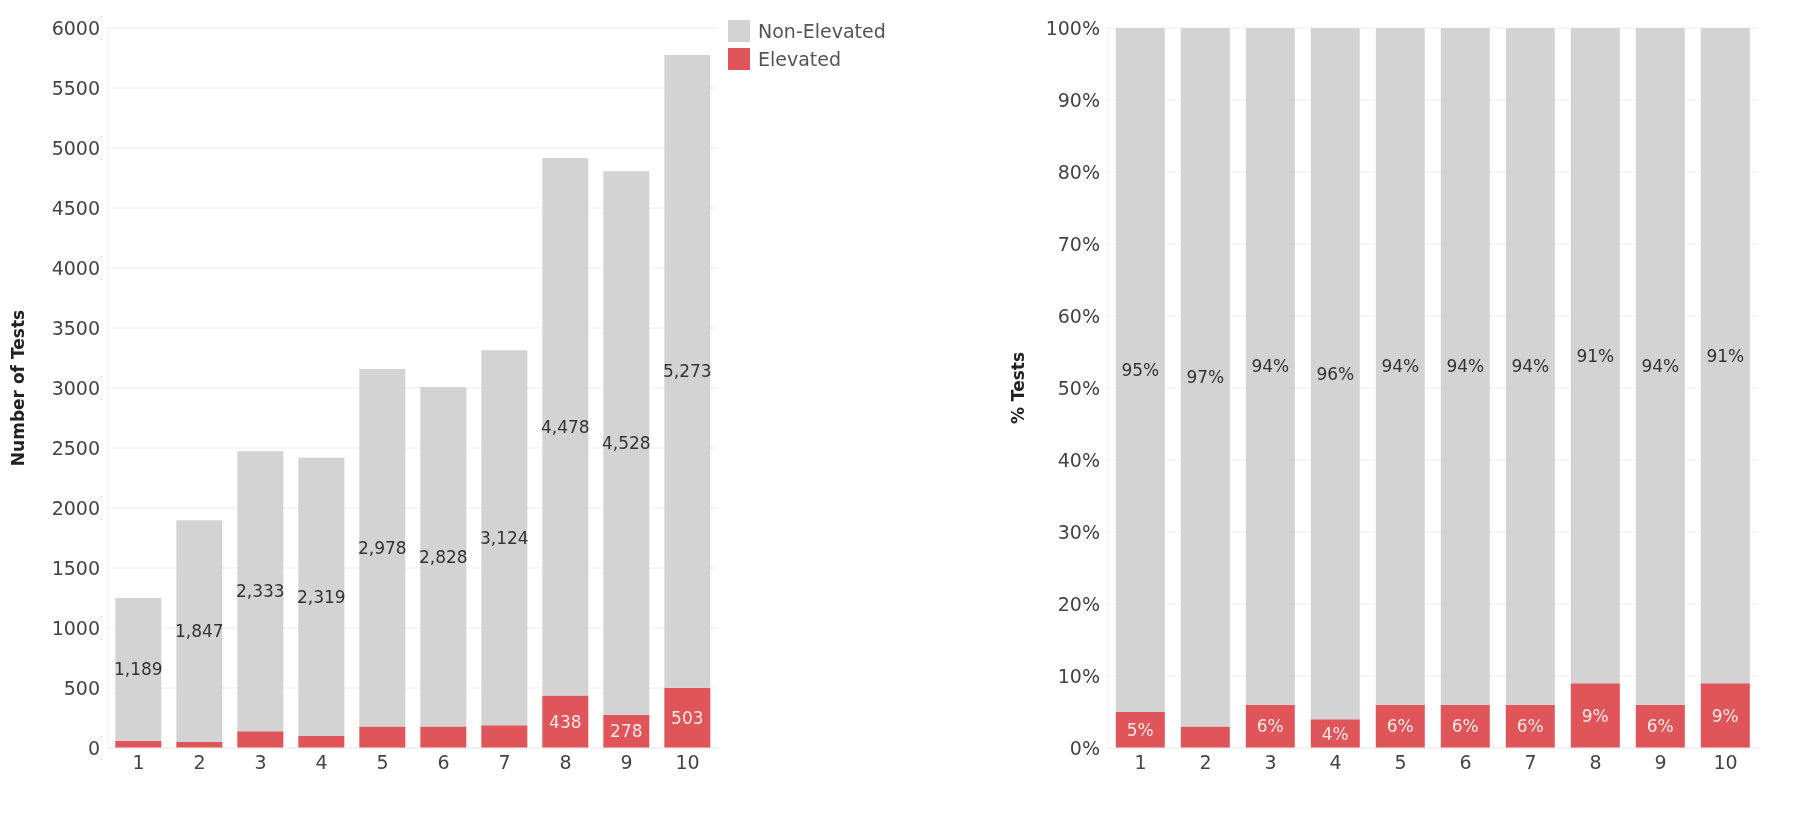  I want to click on data-label: 5,273, so click(687, 371).